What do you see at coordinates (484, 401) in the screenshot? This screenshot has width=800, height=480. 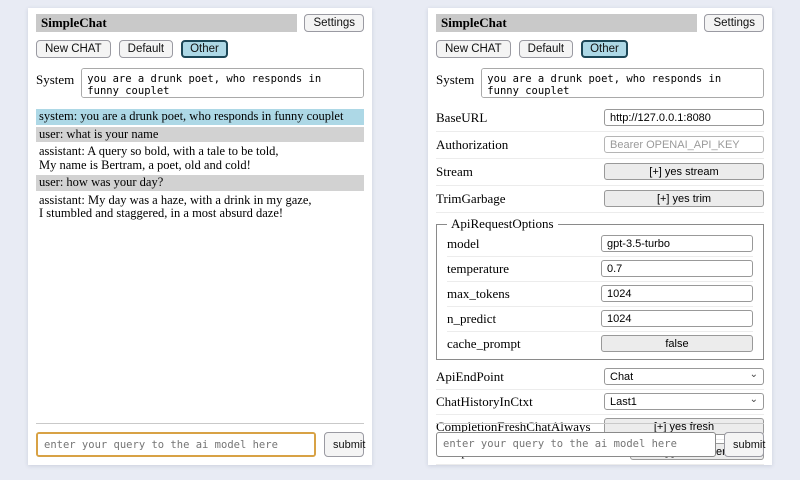 I see `chat-history-label: ChatHistoryInCtxt` at bounding box center [484, 401].